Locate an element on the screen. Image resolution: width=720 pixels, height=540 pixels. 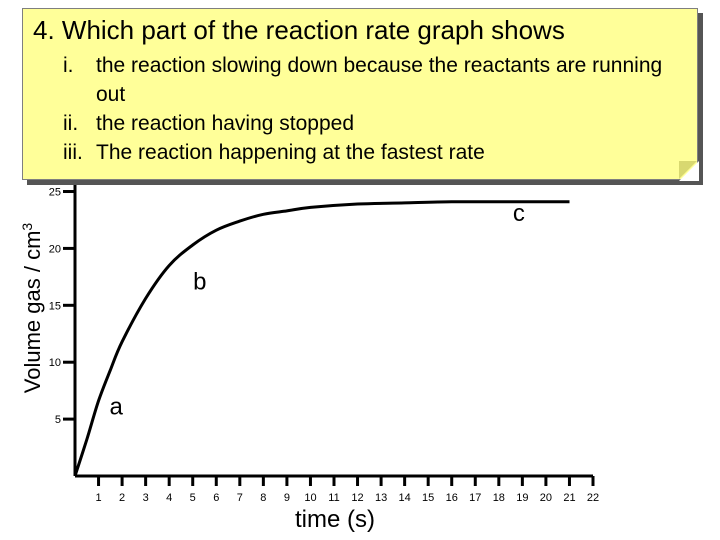
x-tick-label: 10 is located at coordinates (310, 498).